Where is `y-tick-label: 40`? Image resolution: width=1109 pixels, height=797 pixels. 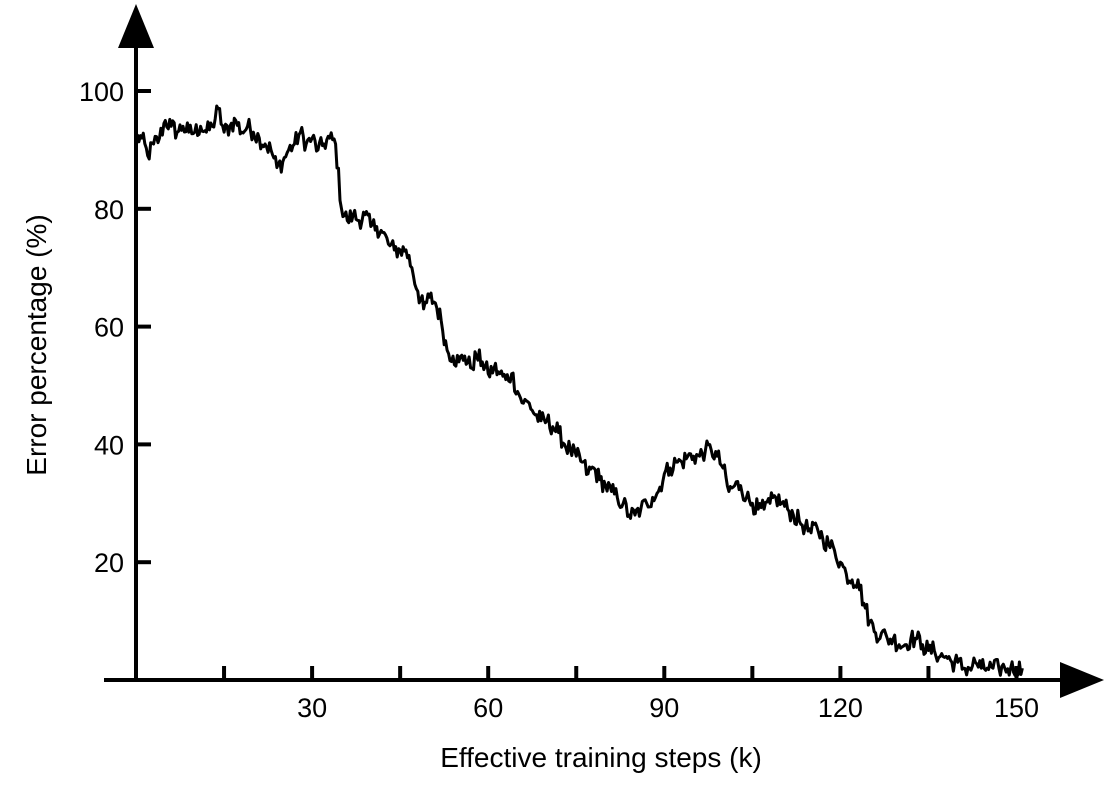
y-tick-label: 40 is located at coordinates (109, 445).